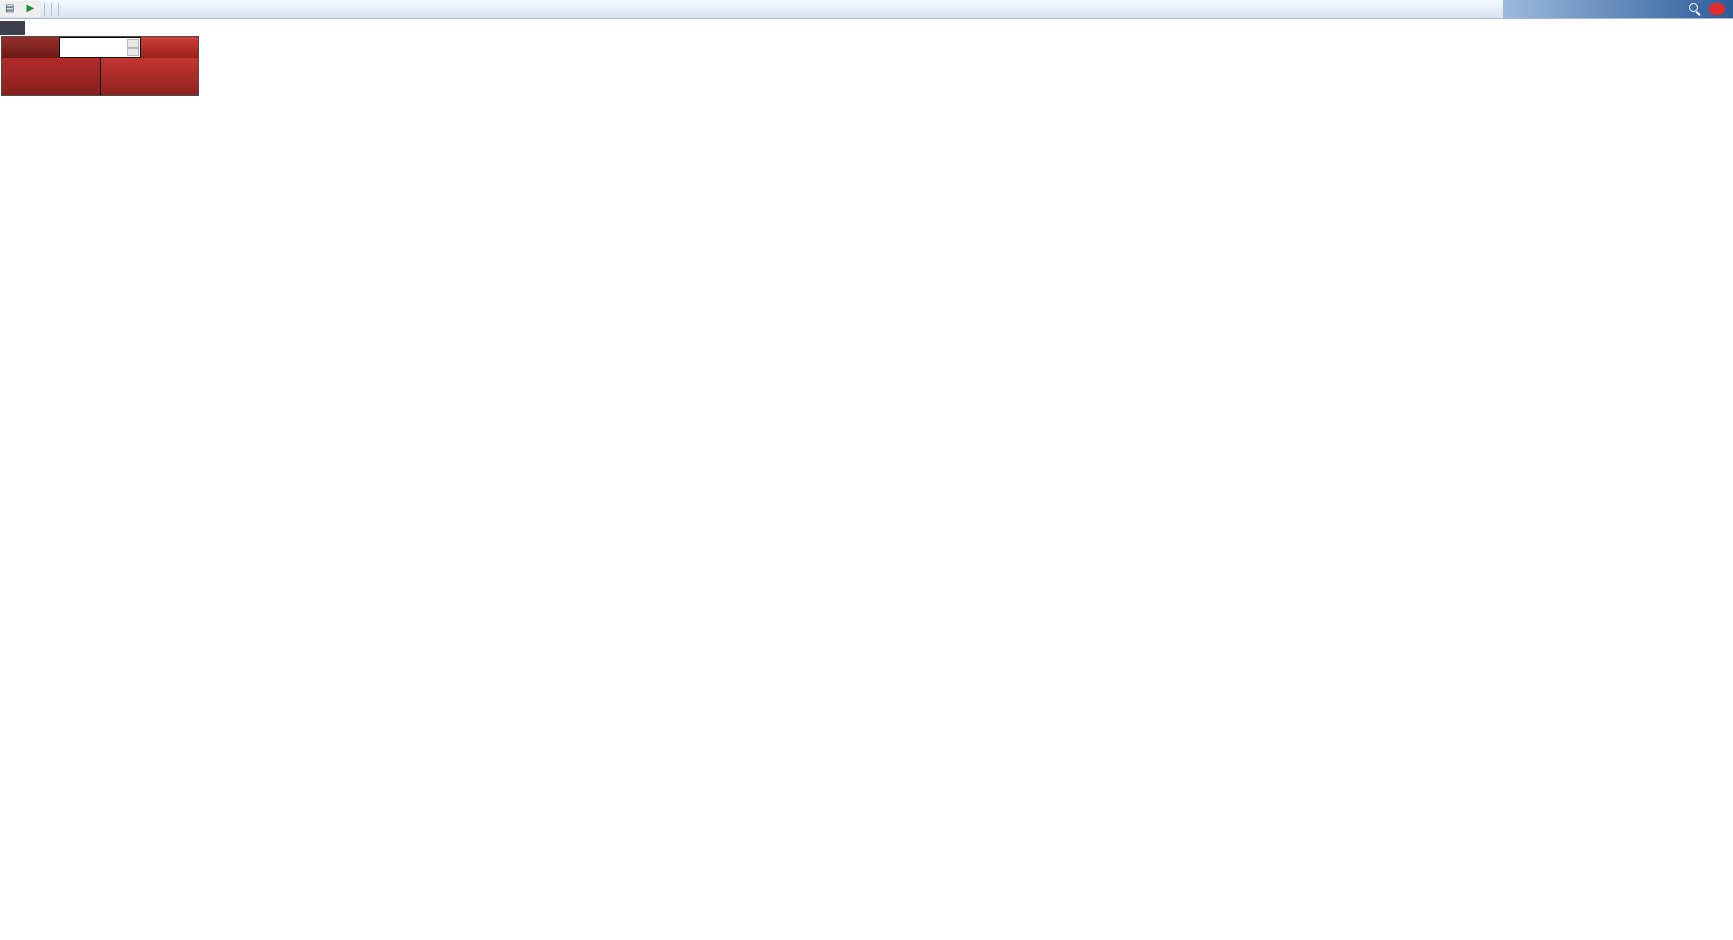  What do you see at coordinates (51, 76) in the screenshot?
I see `sell-price-display` at bounding box center [51, 76].